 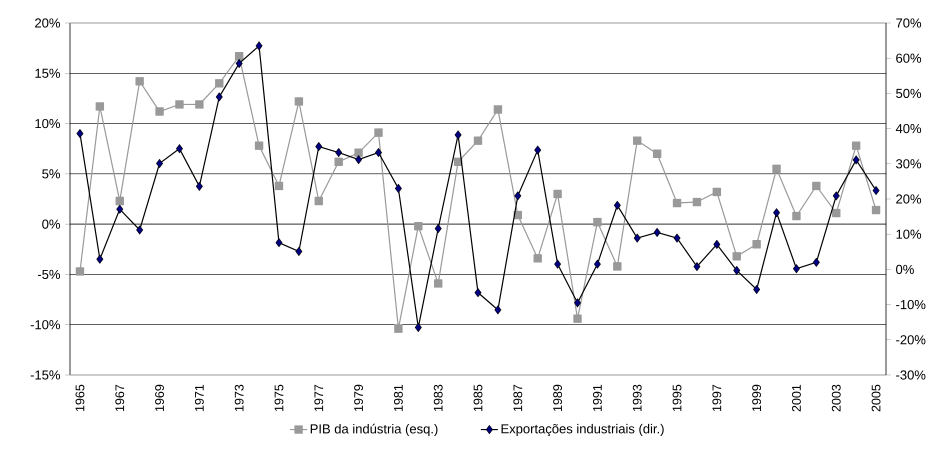 I want to click on y-tick-label: 10%, so click(x=47, y=123).